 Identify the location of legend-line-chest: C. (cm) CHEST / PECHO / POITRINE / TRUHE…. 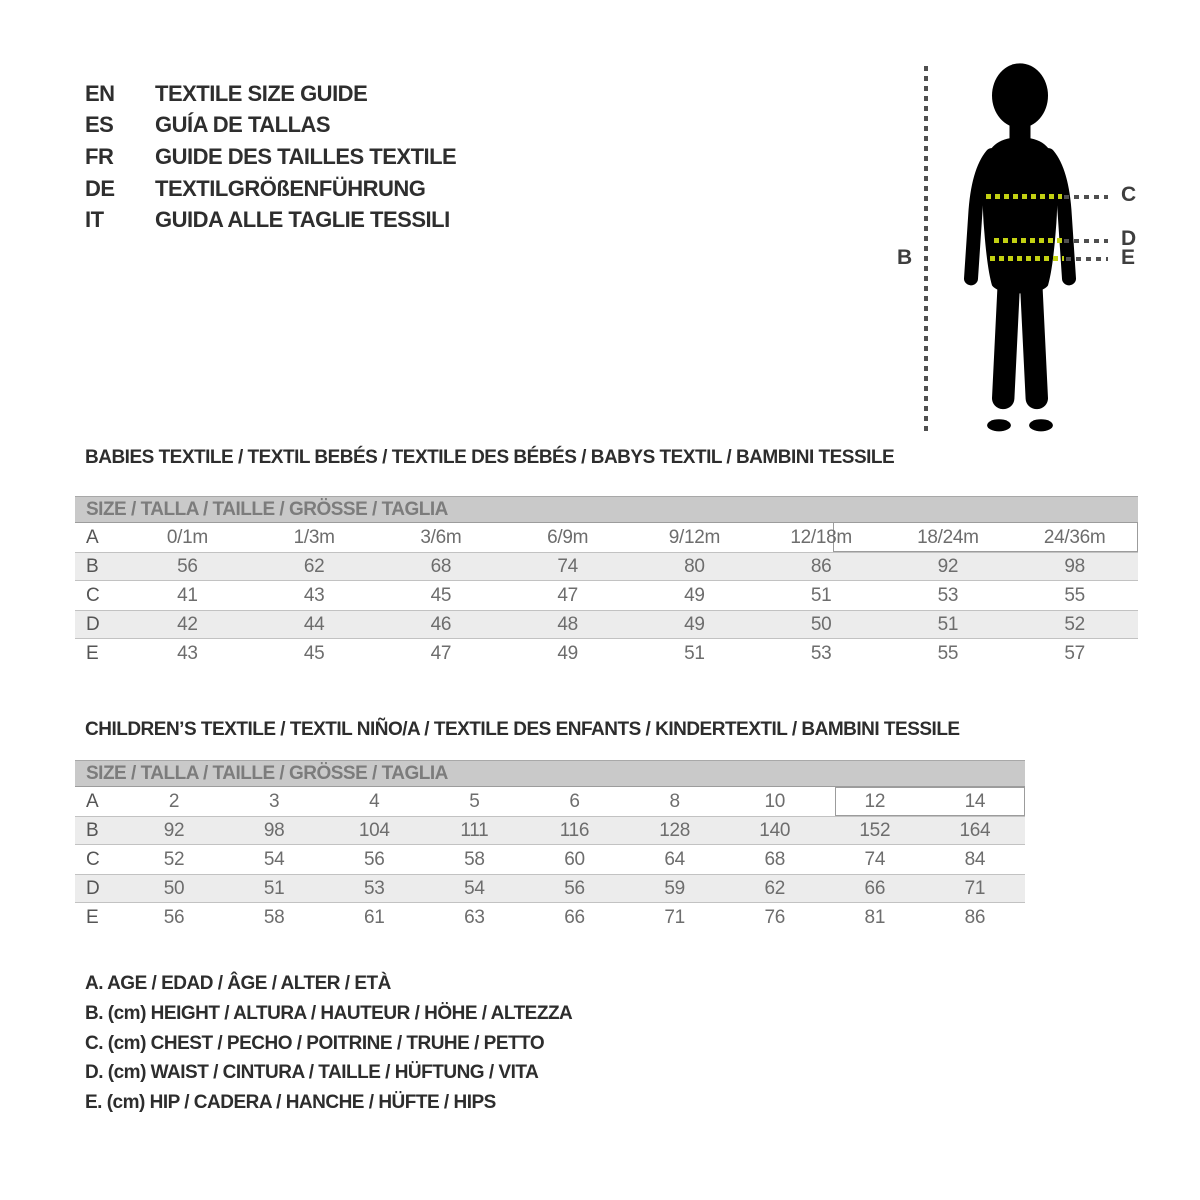
(315, 1043).